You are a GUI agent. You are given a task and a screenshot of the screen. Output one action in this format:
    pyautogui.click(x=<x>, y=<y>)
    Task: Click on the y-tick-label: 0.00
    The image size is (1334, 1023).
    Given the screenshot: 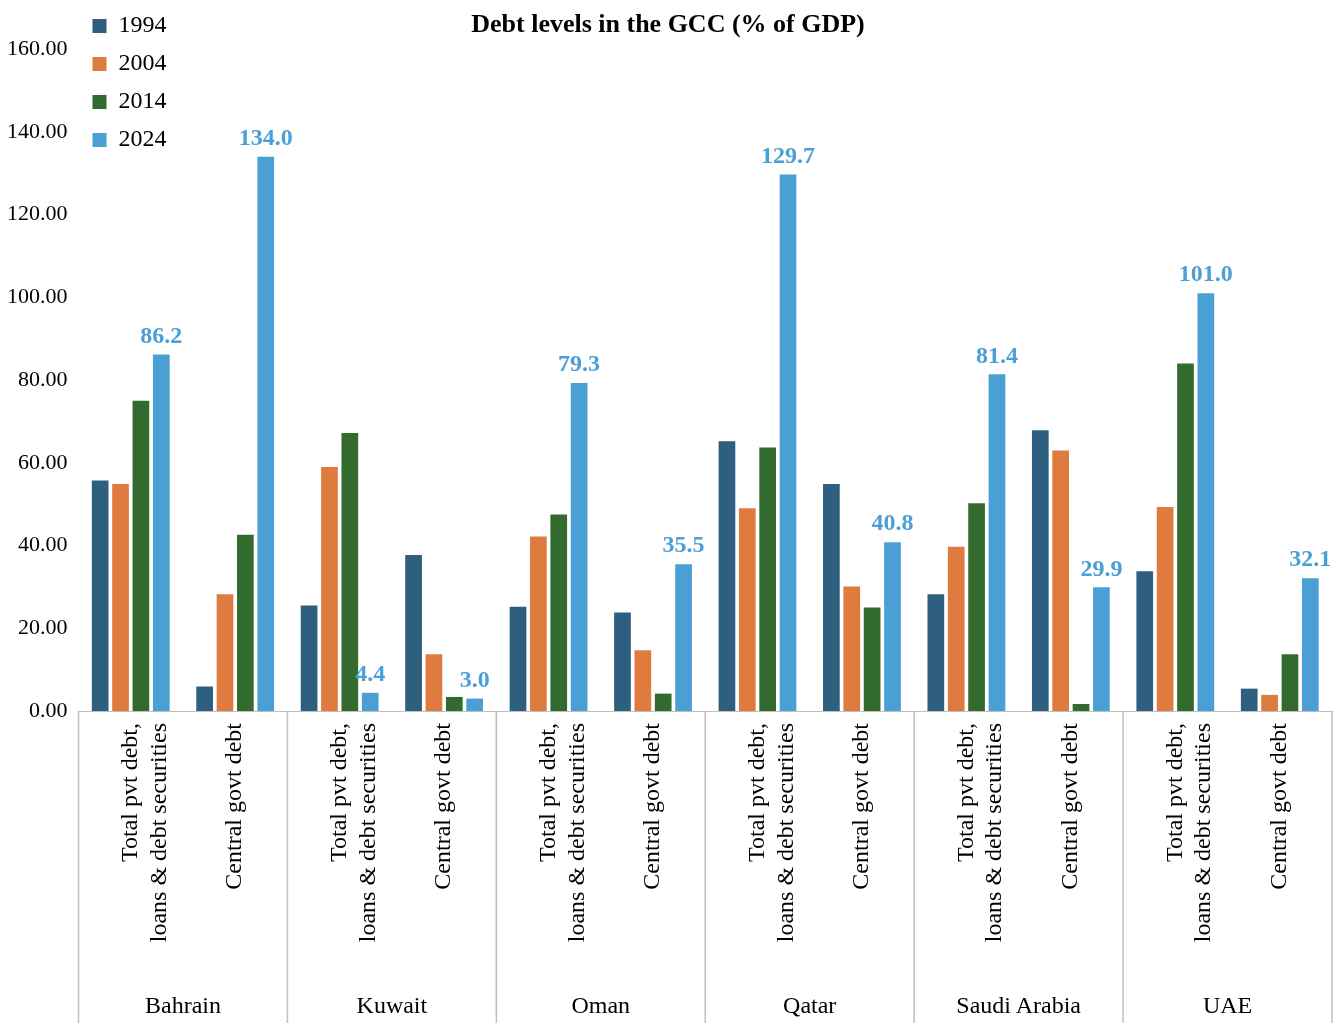 What is the action you would take?
    pyautogui.click(x=48, y=709)
    